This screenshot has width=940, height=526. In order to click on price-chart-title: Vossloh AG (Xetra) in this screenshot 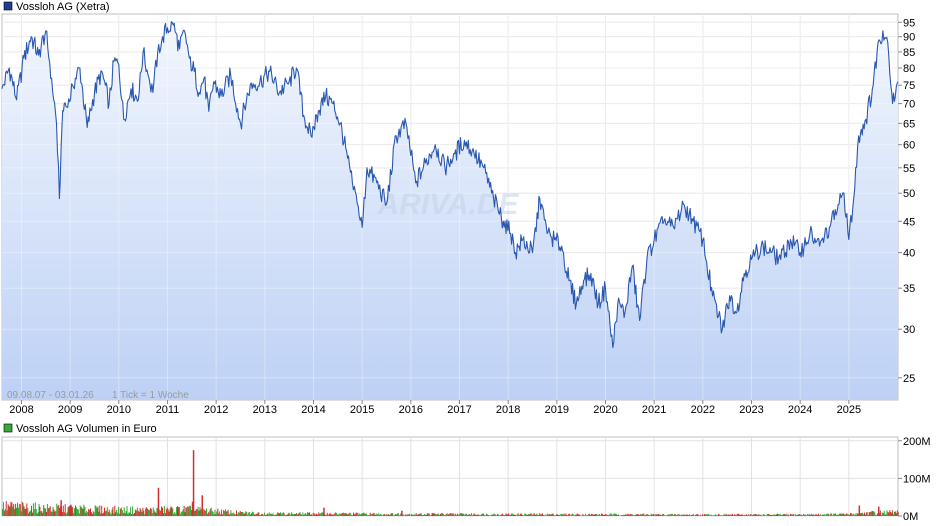, I will do `click(63, 7)`.